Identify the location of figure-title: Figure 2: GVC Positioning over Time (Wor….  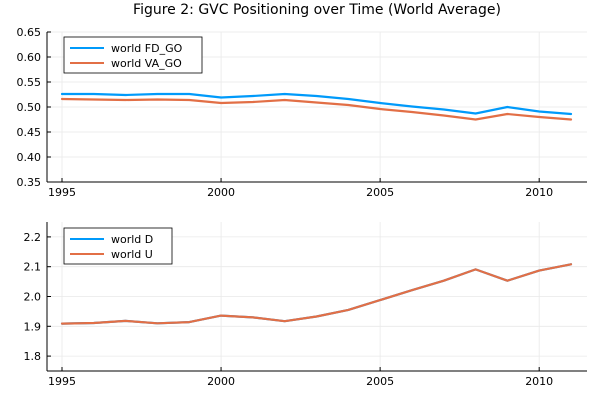
(317, 10).